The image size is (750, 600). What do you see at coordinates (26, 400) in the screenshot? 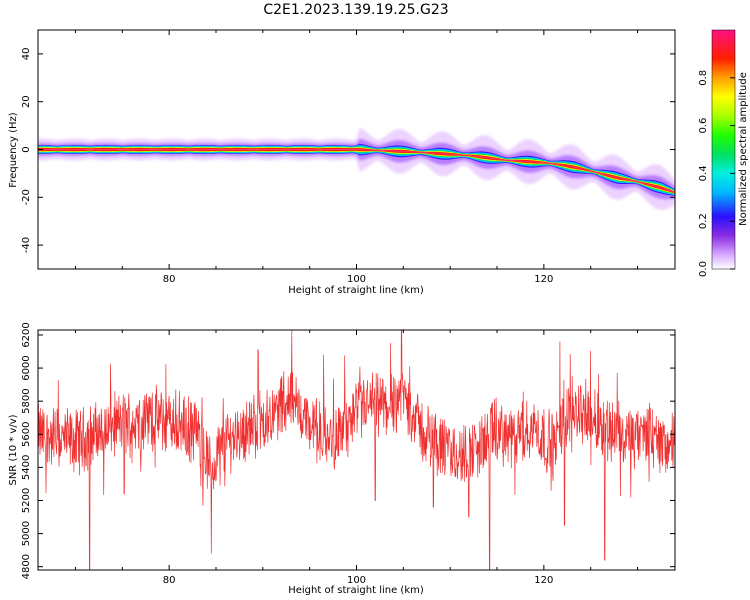
I see `y-tick-label: 5800` at bounding box center [26, 400].